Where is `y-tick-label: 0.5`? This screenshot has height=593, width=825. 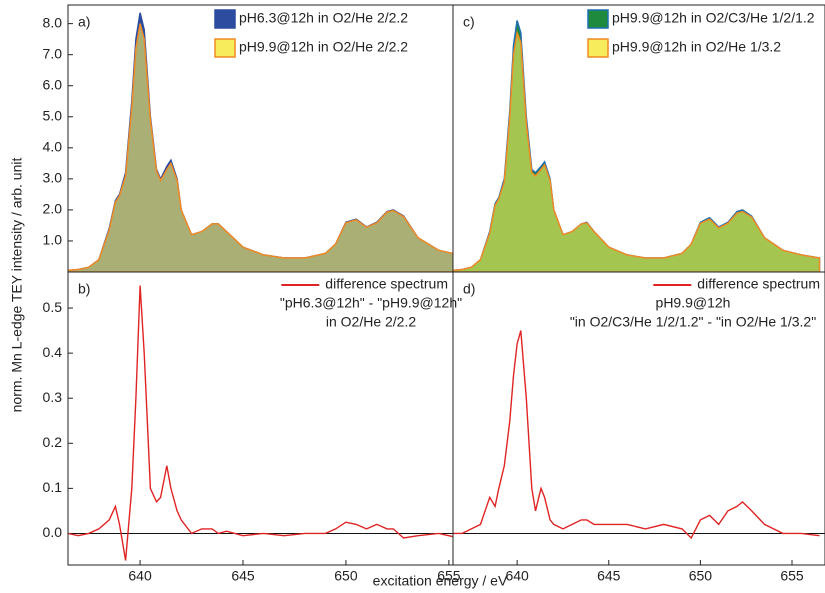
y-tick-label: 0.5 is located at coordinates (53, 307).